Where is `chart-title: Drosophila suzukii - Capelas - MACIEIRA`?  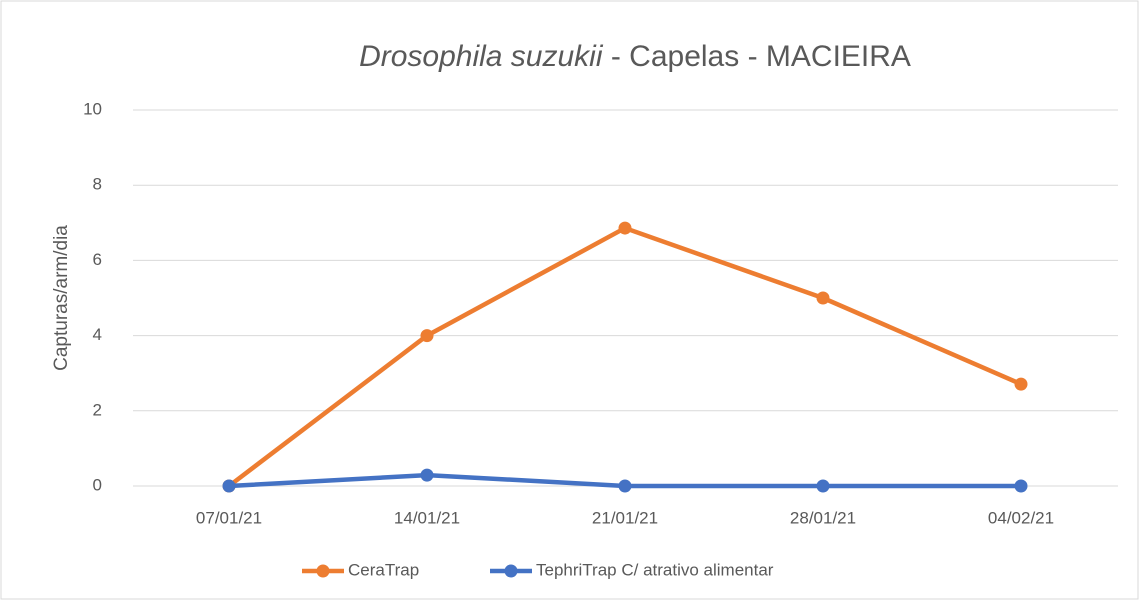 chart-title: Drosophila suzukii - Capelas - MACIEIRA is located at coordinates (635, 56).